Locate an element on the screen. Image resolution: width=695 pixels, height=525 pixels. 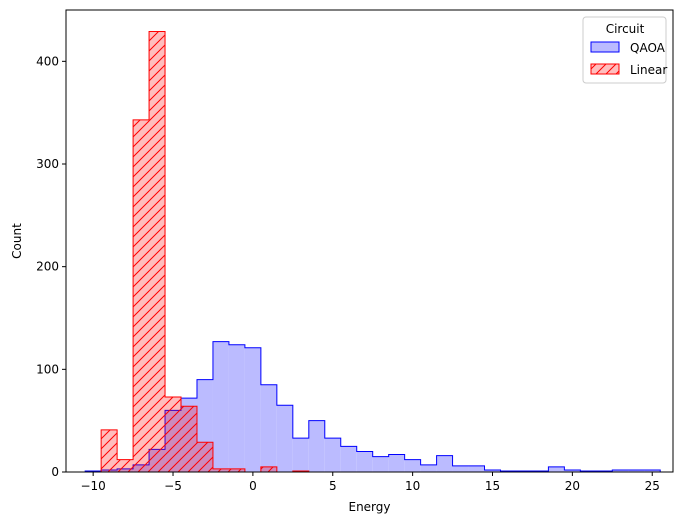
x-tick-label: −10 is located at coordinates (92, 486).